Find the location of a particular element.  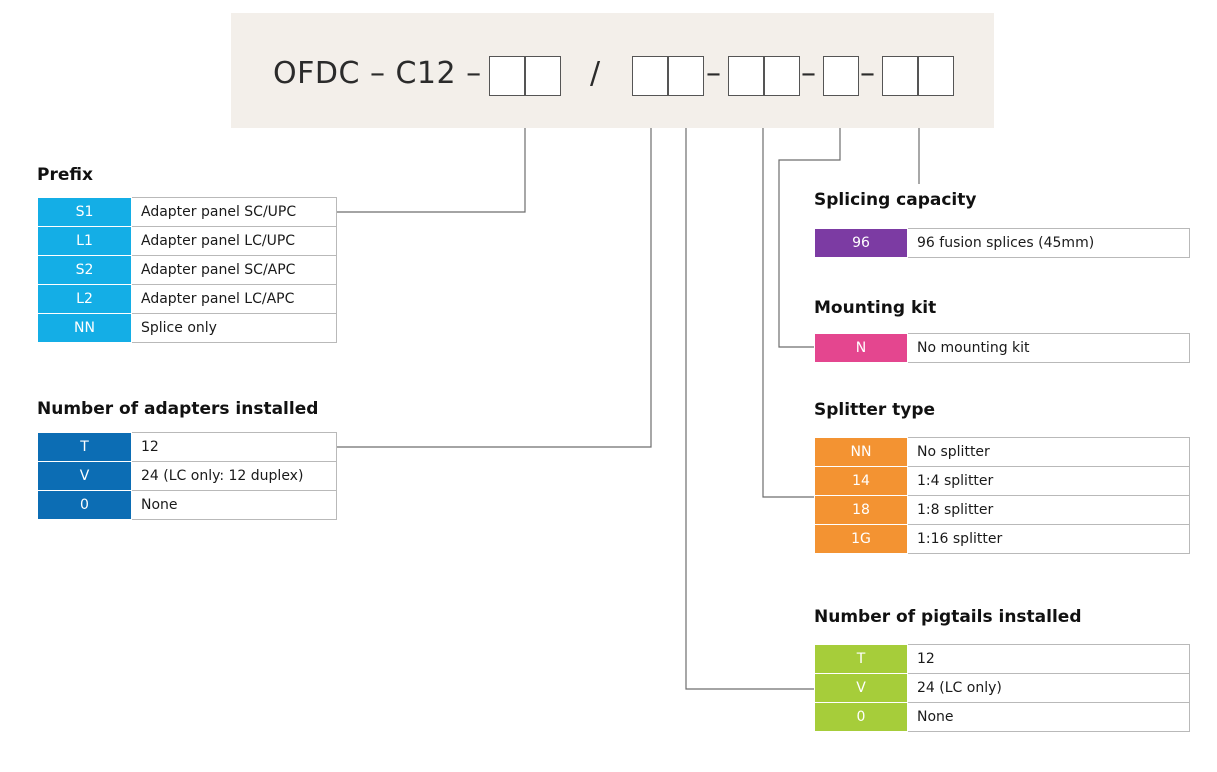

pigtails-table: T 12 V 24 (LC only) 0 None is located at coordinates (1002, 688).